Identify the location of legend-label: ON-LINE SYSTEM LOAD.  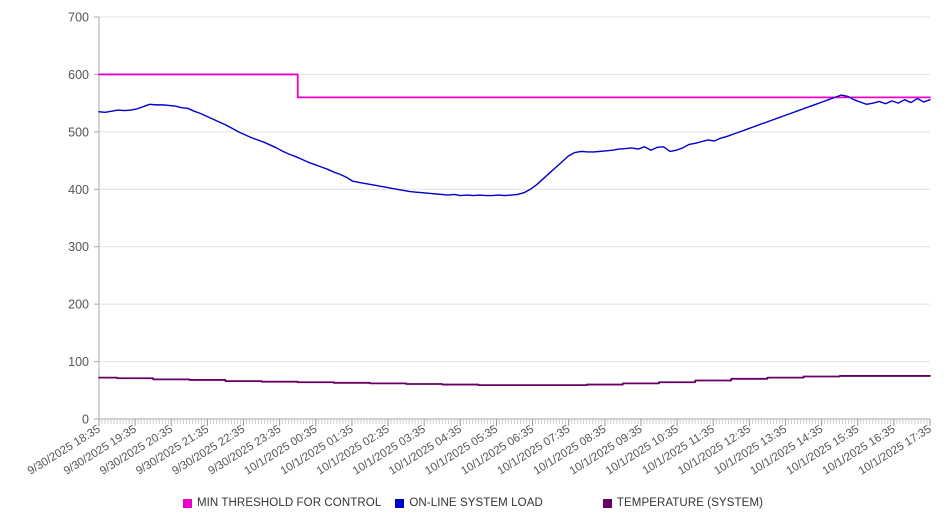
(476, 503).